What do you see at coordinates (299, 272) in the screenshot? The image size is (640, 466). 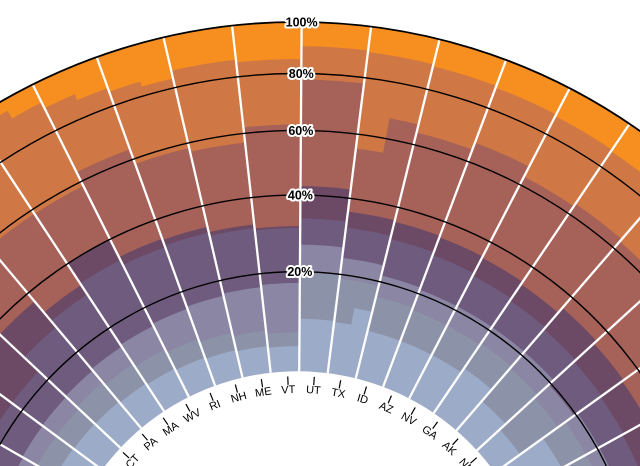 I see `svg-text: 20%` at bounding box center [299, 272].